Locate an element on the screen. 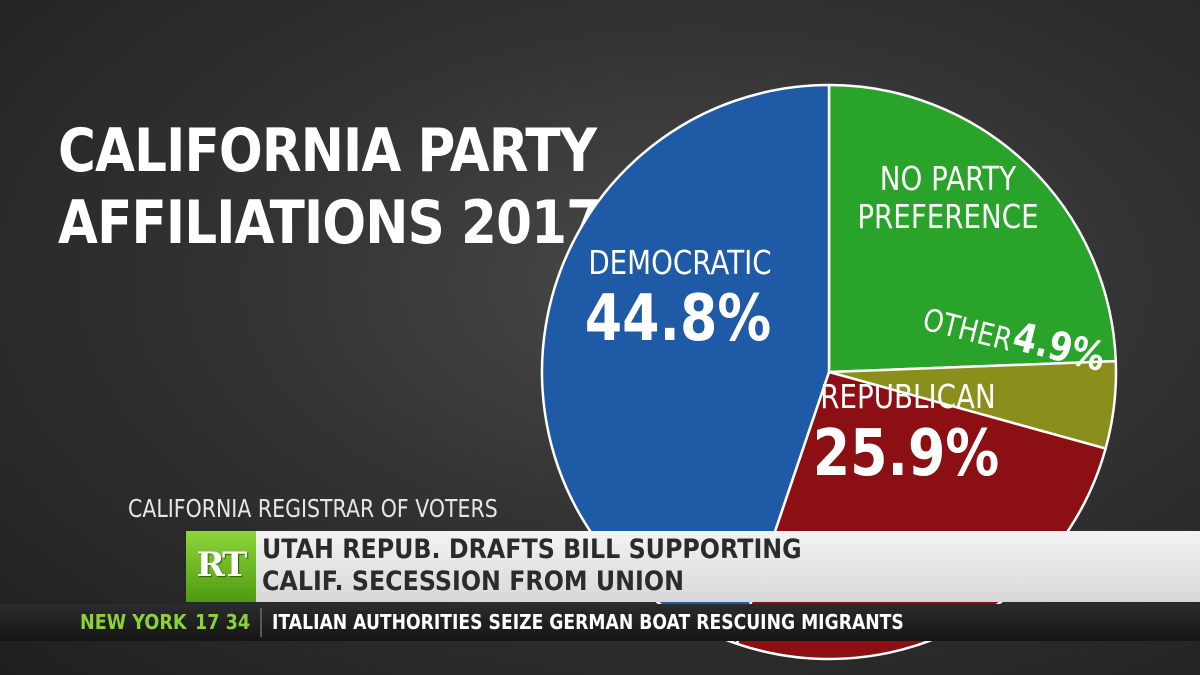 The image size is (1200, 675). pie-value-democratic: 44.8% is located at coordinates (678, 317).